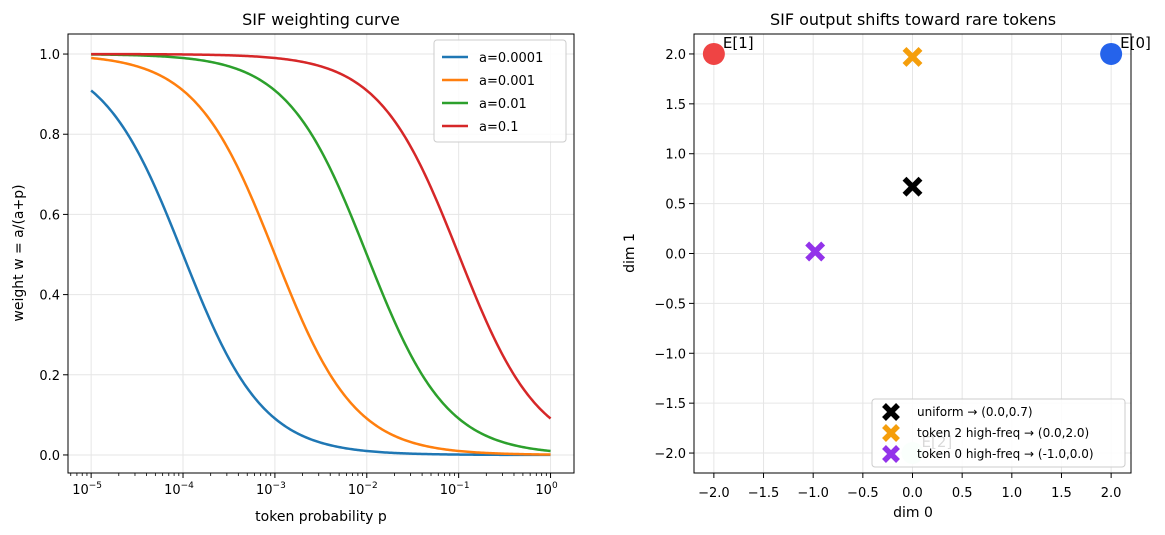  What do you see at coordinates (1005, 454) in the screenshot?
I see `chart2-legend-label: token 0 high-freq → (-1.0,0.0)` at bounding box center [1005, 454].